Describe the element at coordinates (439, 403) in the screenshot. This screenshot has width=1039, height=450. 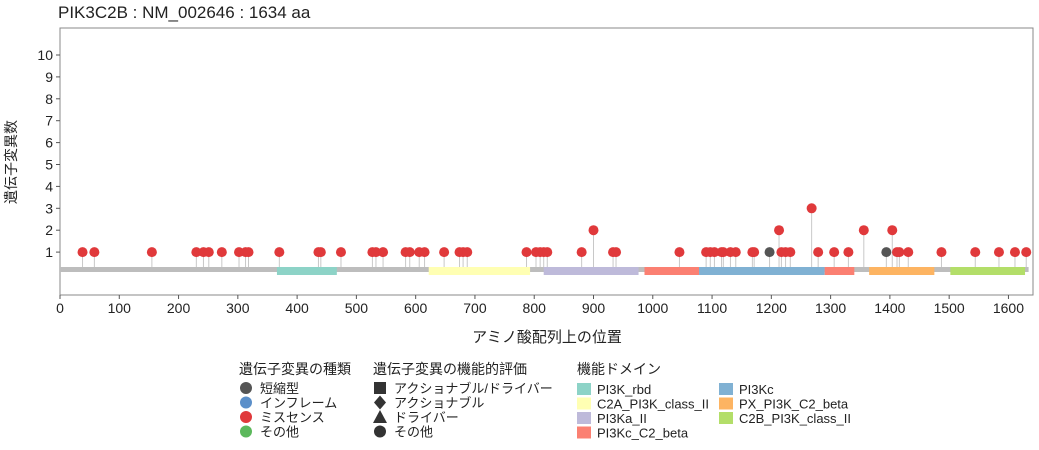
I see `legend-item-label: アクショナブル` at that location.